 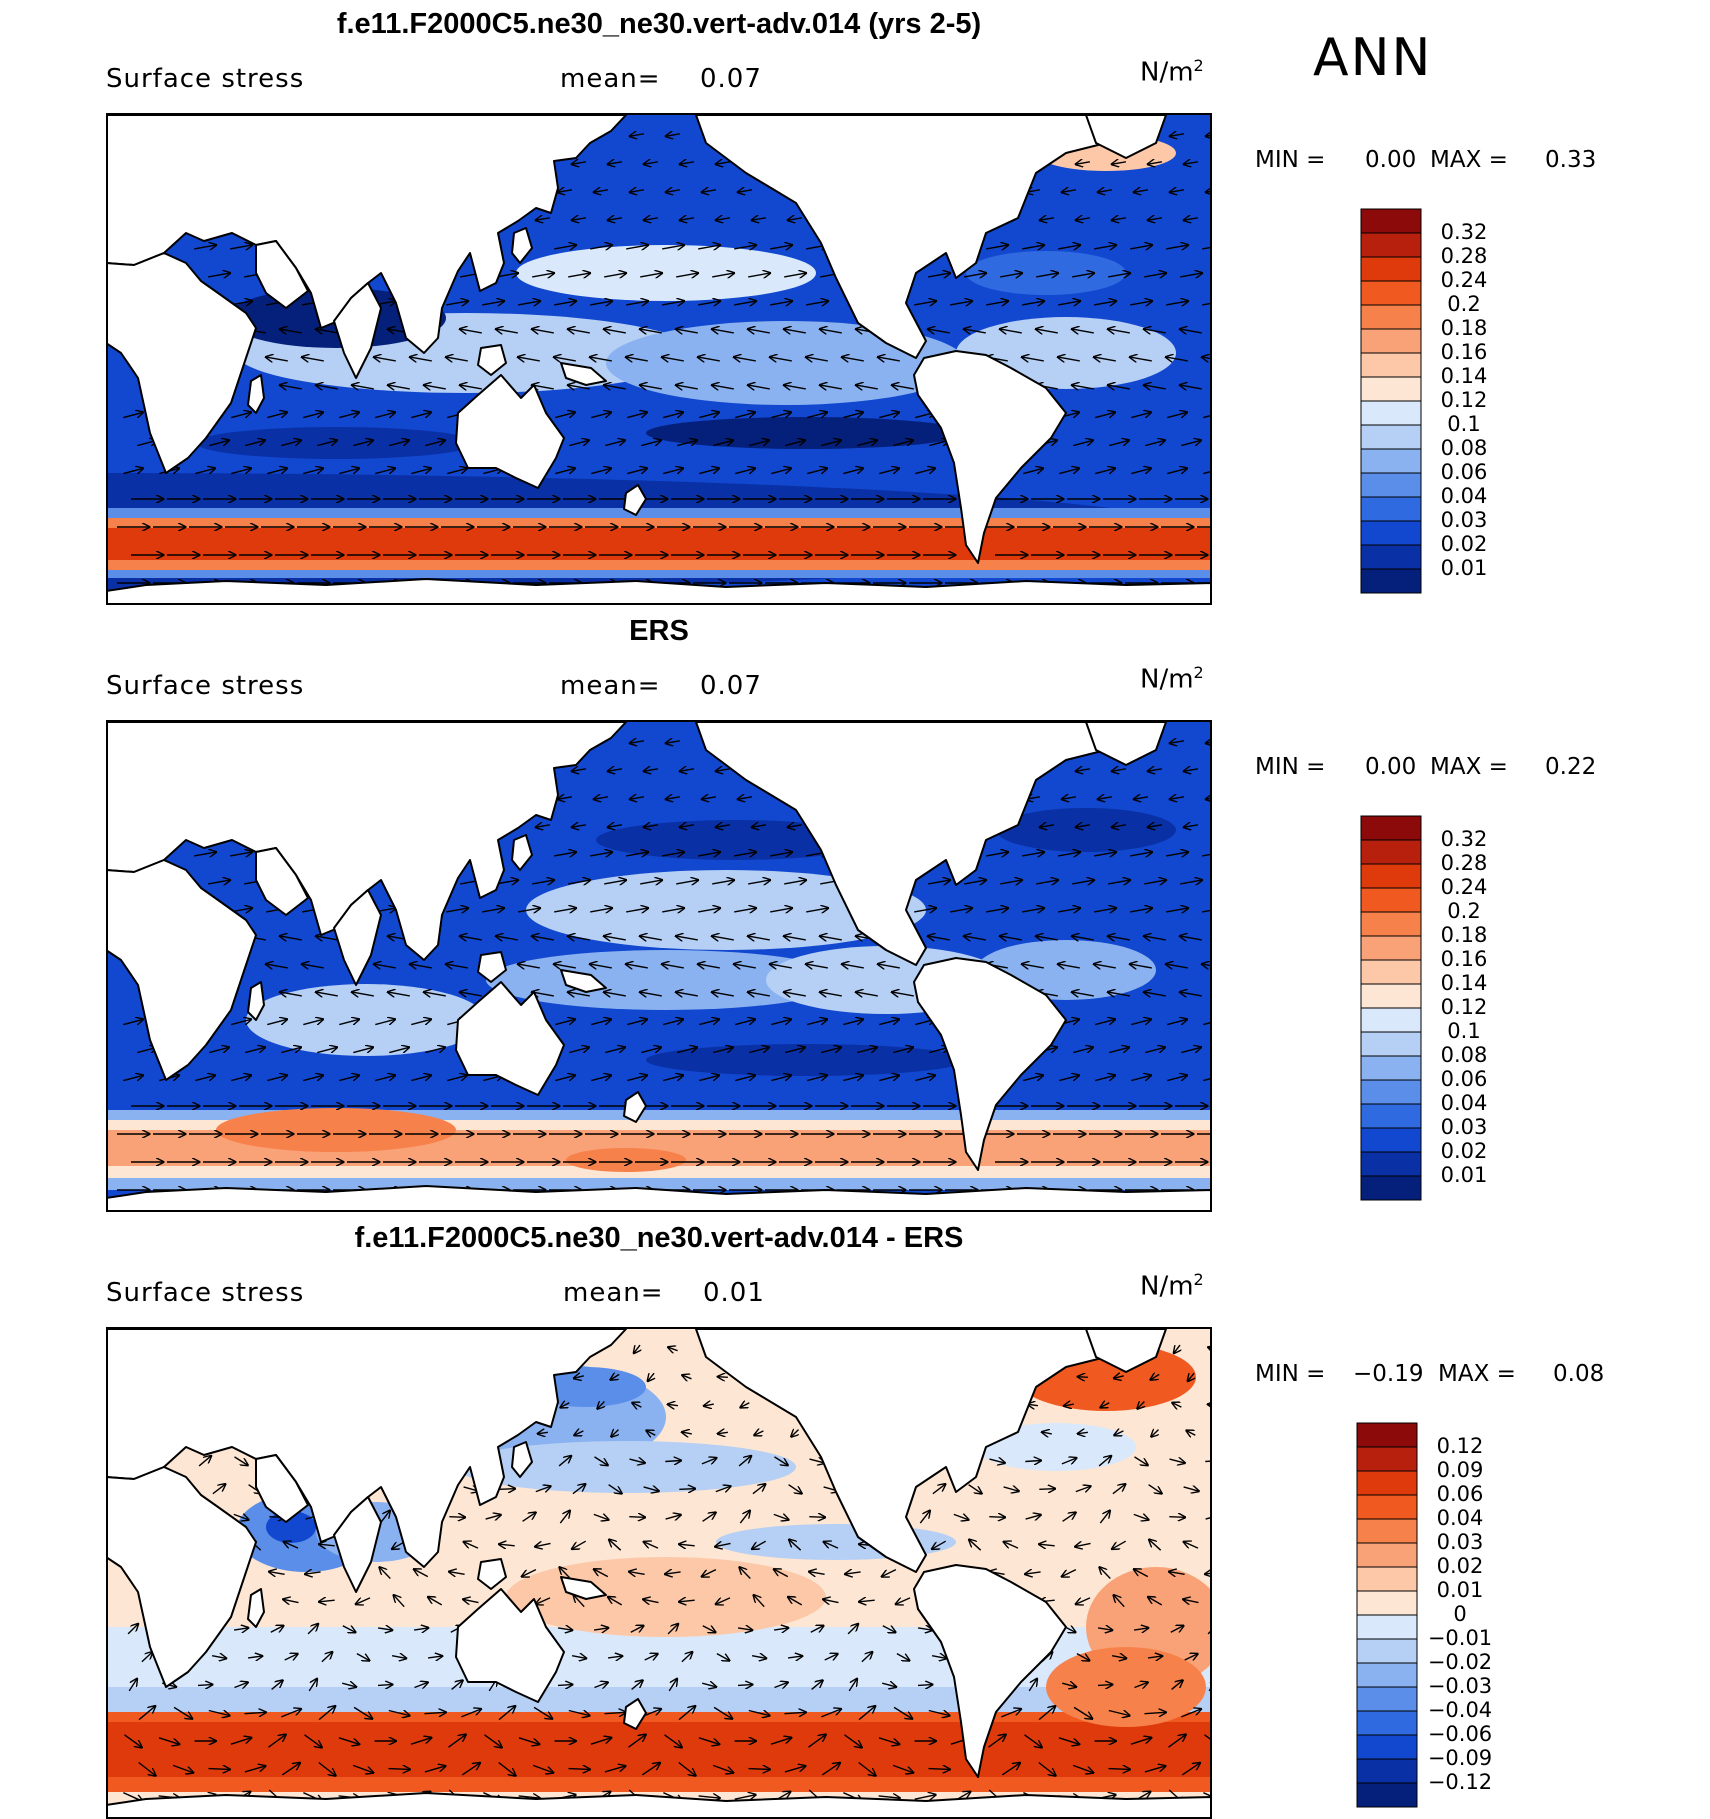 I want to click on panel-1-mean-label: mean=, so click(x=610, y=79).